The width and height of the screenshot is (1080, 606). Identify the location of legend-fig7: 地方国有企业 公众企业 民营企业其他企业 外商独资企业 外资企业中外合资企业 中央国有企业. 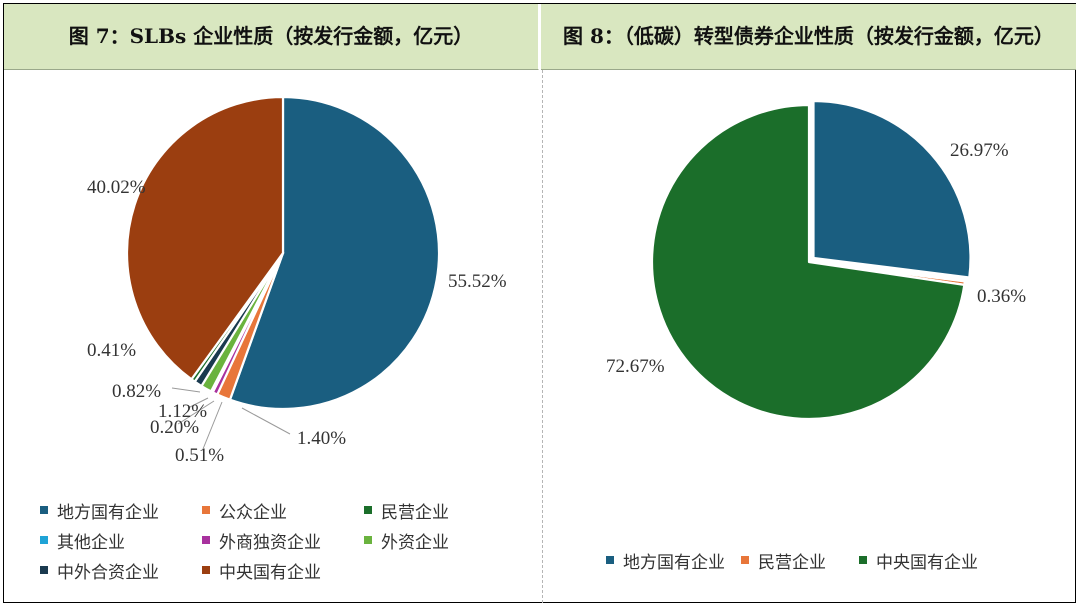
(277, 540).